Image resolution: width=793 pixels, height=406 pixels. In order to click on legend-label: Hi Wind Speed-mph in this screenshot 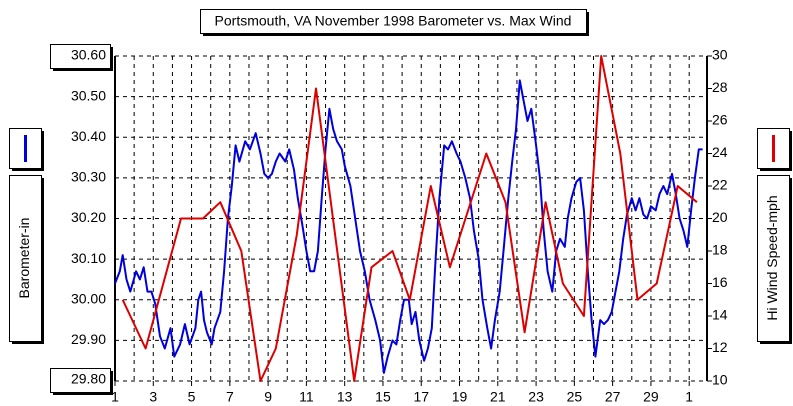, I will do `click(772, 257)`.